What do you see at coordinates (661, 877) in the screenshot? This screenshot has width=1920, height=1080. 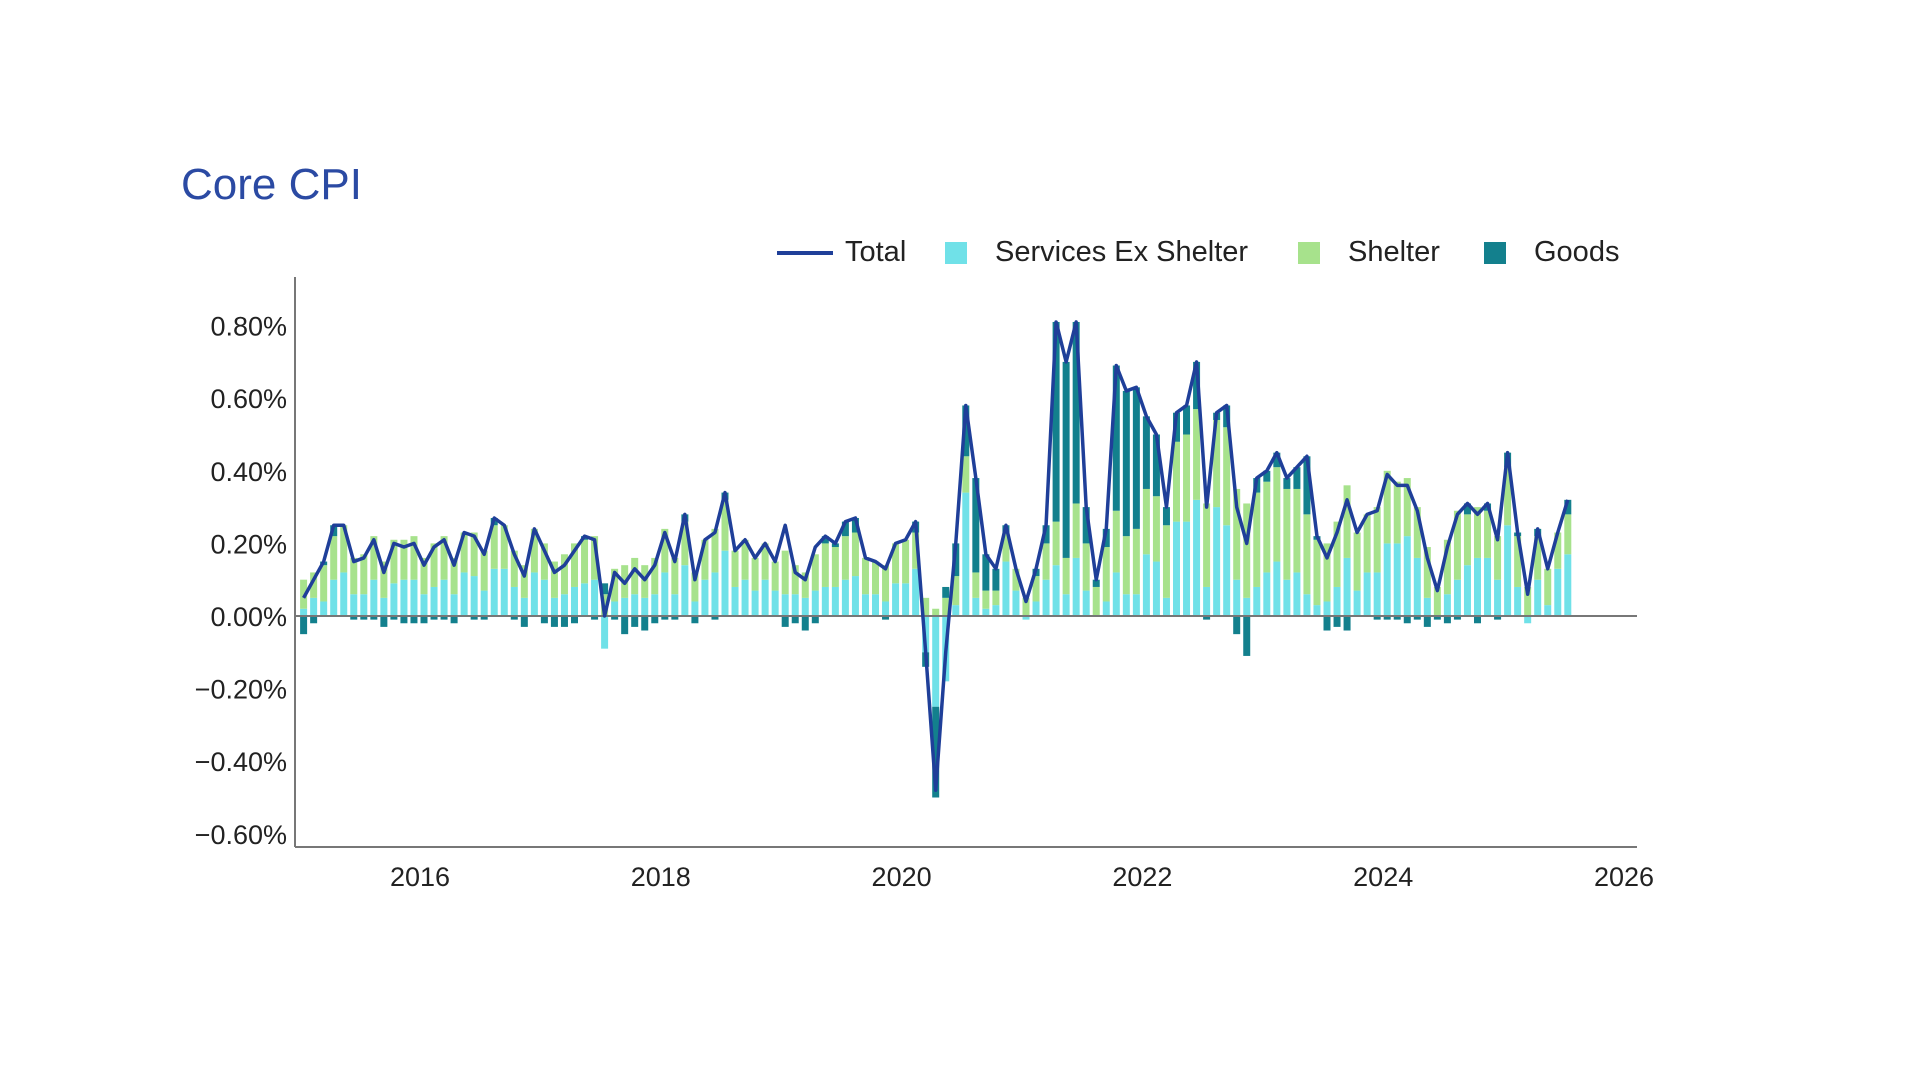 I see `x-tick-label: 2018` at bounding box center [661, 877].